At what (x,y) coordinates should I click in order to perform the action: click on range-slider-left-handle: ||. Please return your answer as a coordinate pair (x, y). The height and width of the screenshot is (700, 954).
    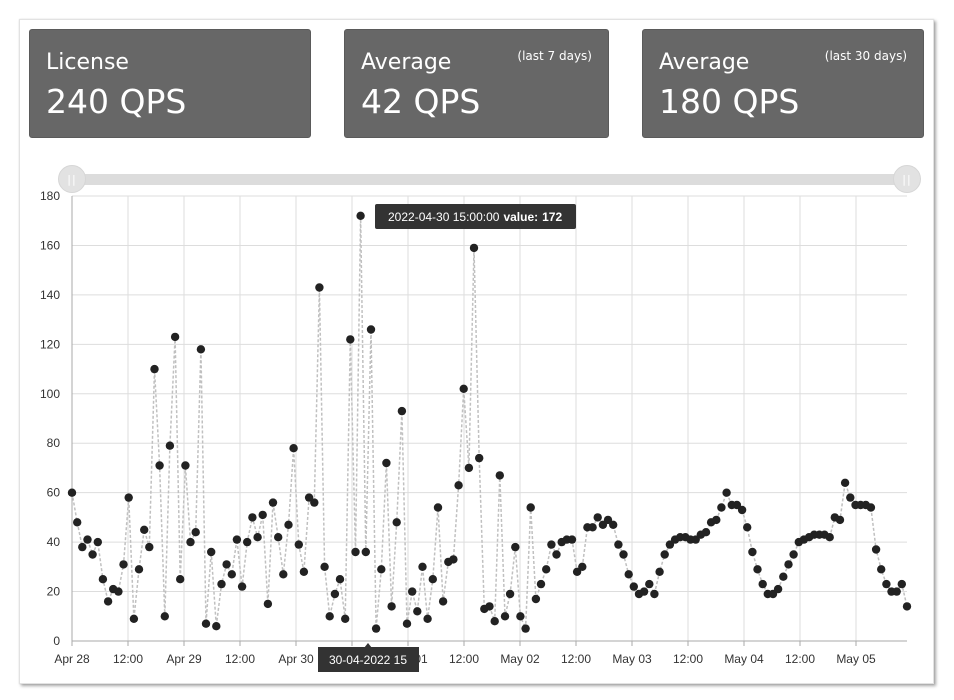
    Looking at the image, I should click on (72, 179).